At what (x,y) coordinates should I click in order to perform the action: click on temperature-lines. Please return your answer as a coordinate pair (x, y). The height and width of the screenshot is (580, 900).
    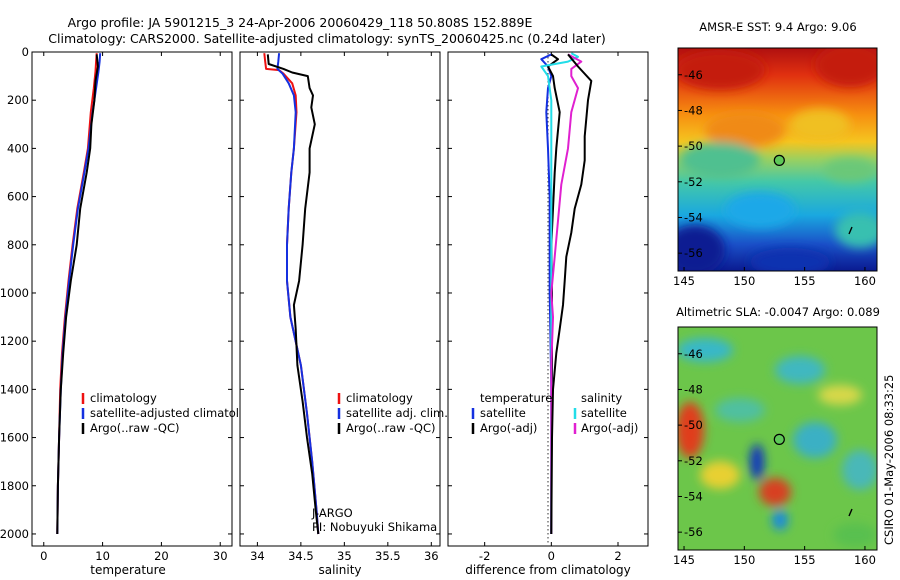
    Looking at the image, I should click on (79, 294).